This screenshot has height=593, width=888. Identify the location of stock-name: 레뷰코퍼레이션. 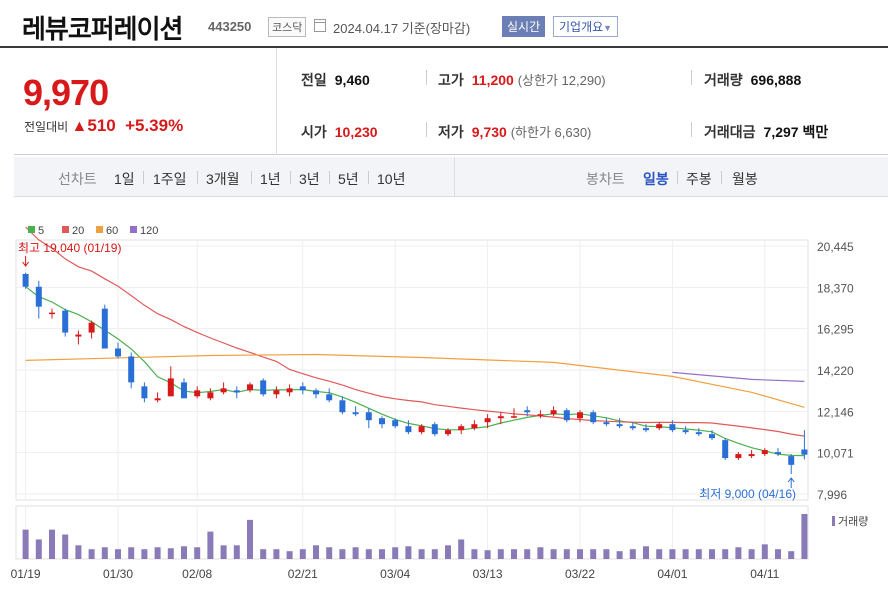
(102, 29).